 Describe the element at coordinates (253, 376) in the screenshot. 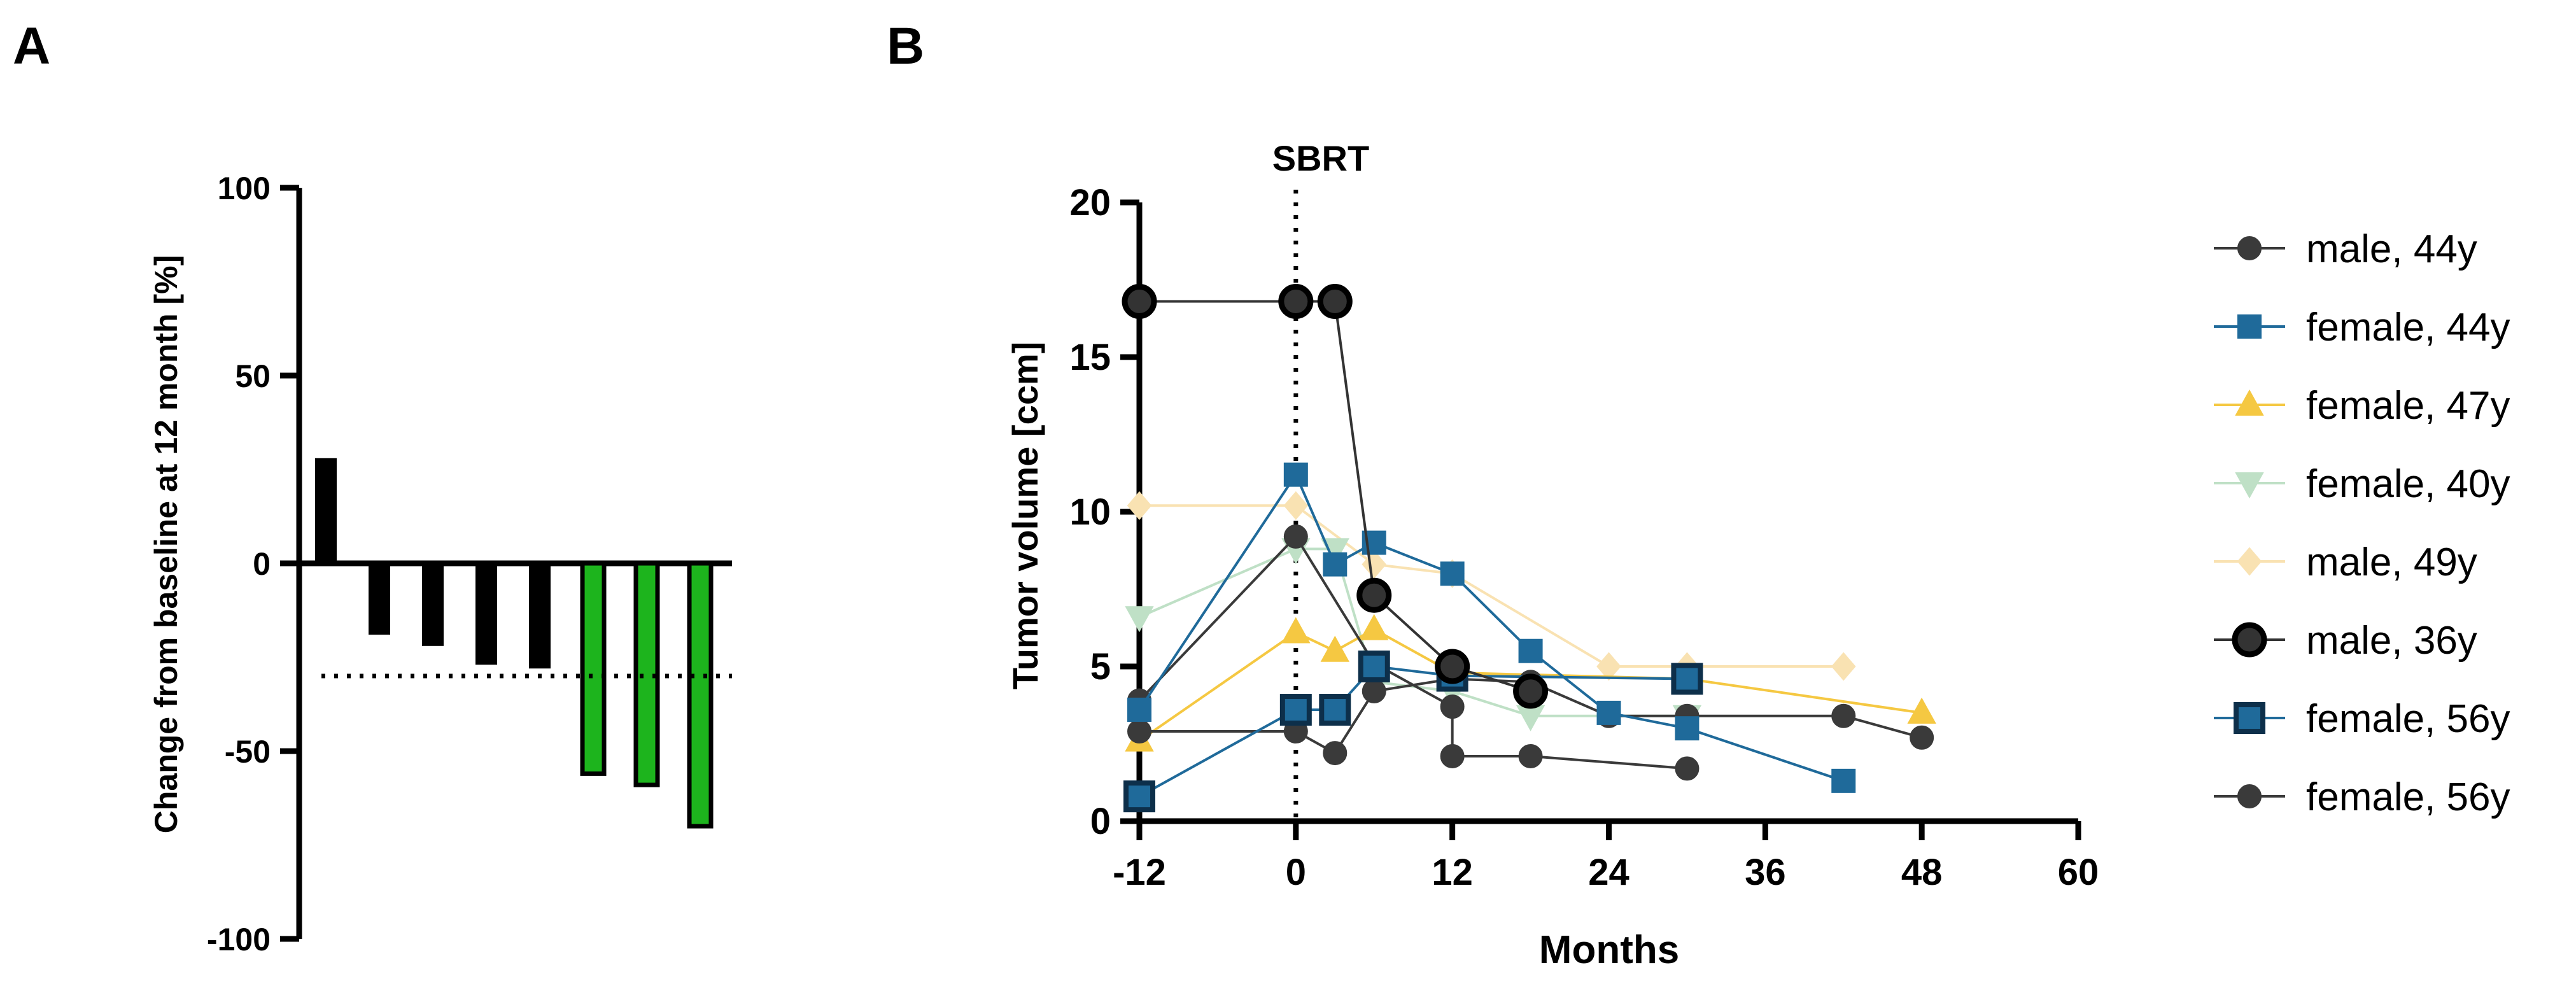

I see `panel-a-y-tick-label: 50` at that location.